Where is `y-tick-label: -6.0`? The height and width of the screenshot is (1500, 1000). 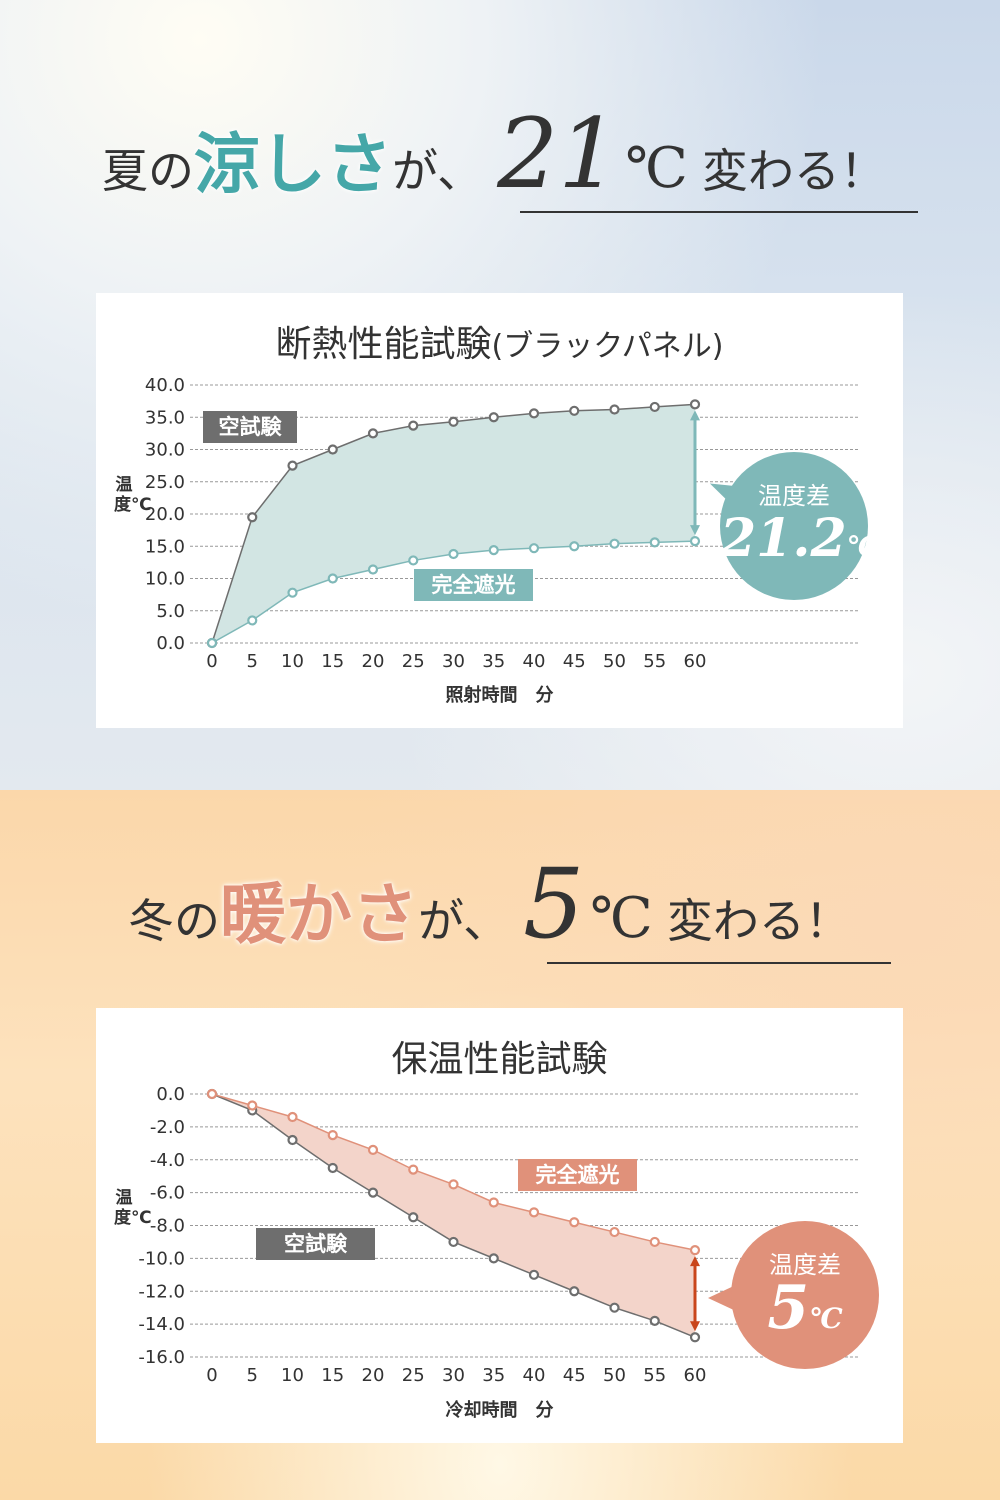
y-tick-label: -6.0 is located at coordinates (167, 1193).